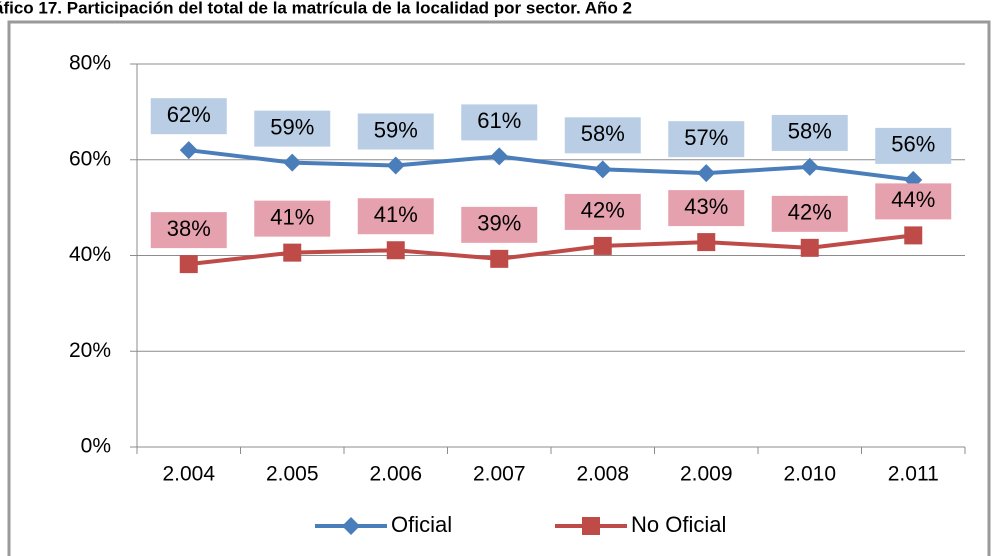 The width and height of the screenshot is (1001, 556). Describe the element at coordinates (90, 254) in the screenshot. I see `y-tick-label: 40%` at that location.